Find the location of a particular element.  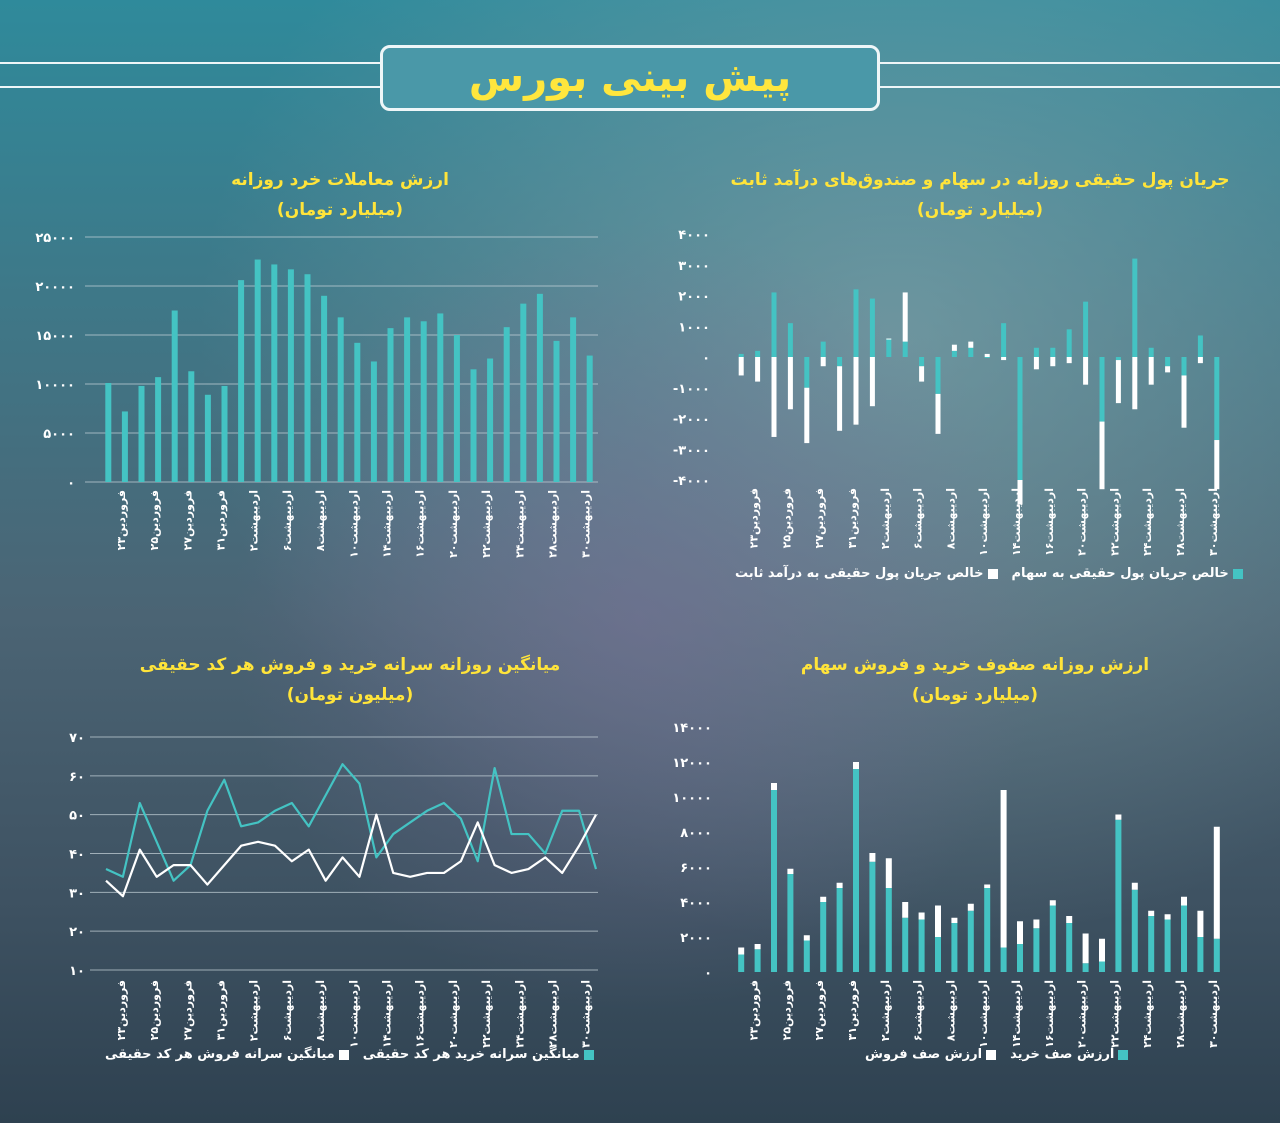

flow-xtick-0: فروردین۲۳ is located at coordinates (754, 518).